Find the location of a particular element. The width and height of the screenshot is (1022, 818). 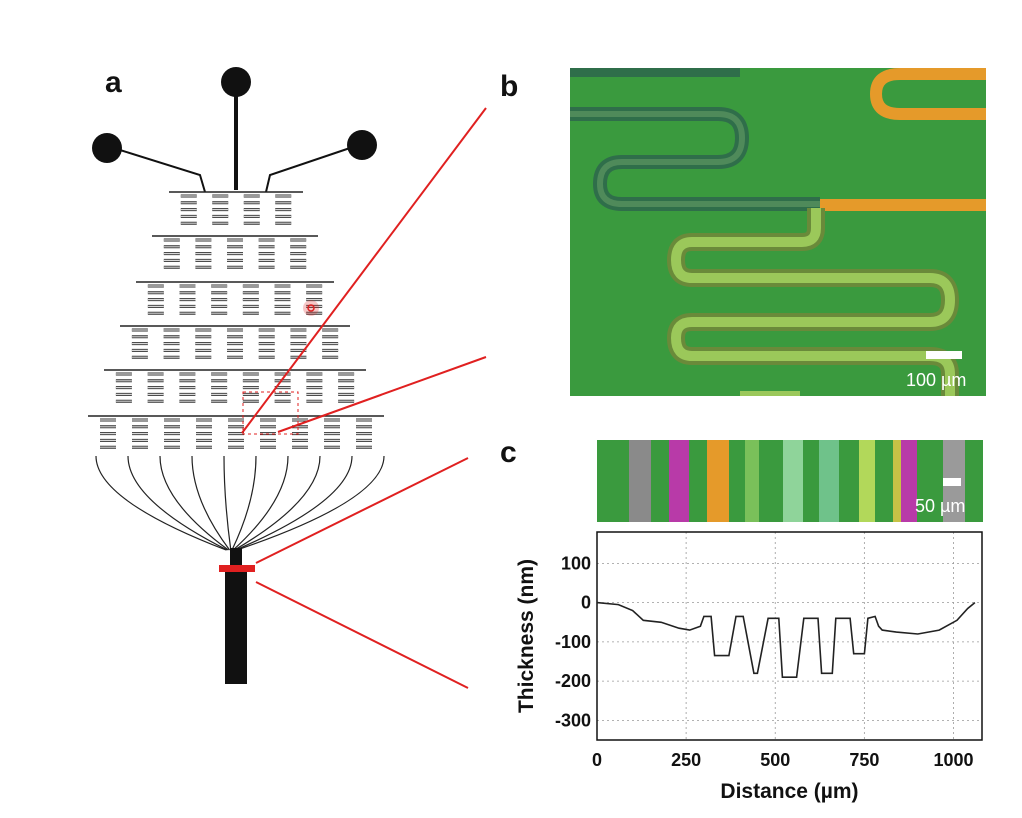

x-tick-label: 250 is located at coordinates (686, 760).